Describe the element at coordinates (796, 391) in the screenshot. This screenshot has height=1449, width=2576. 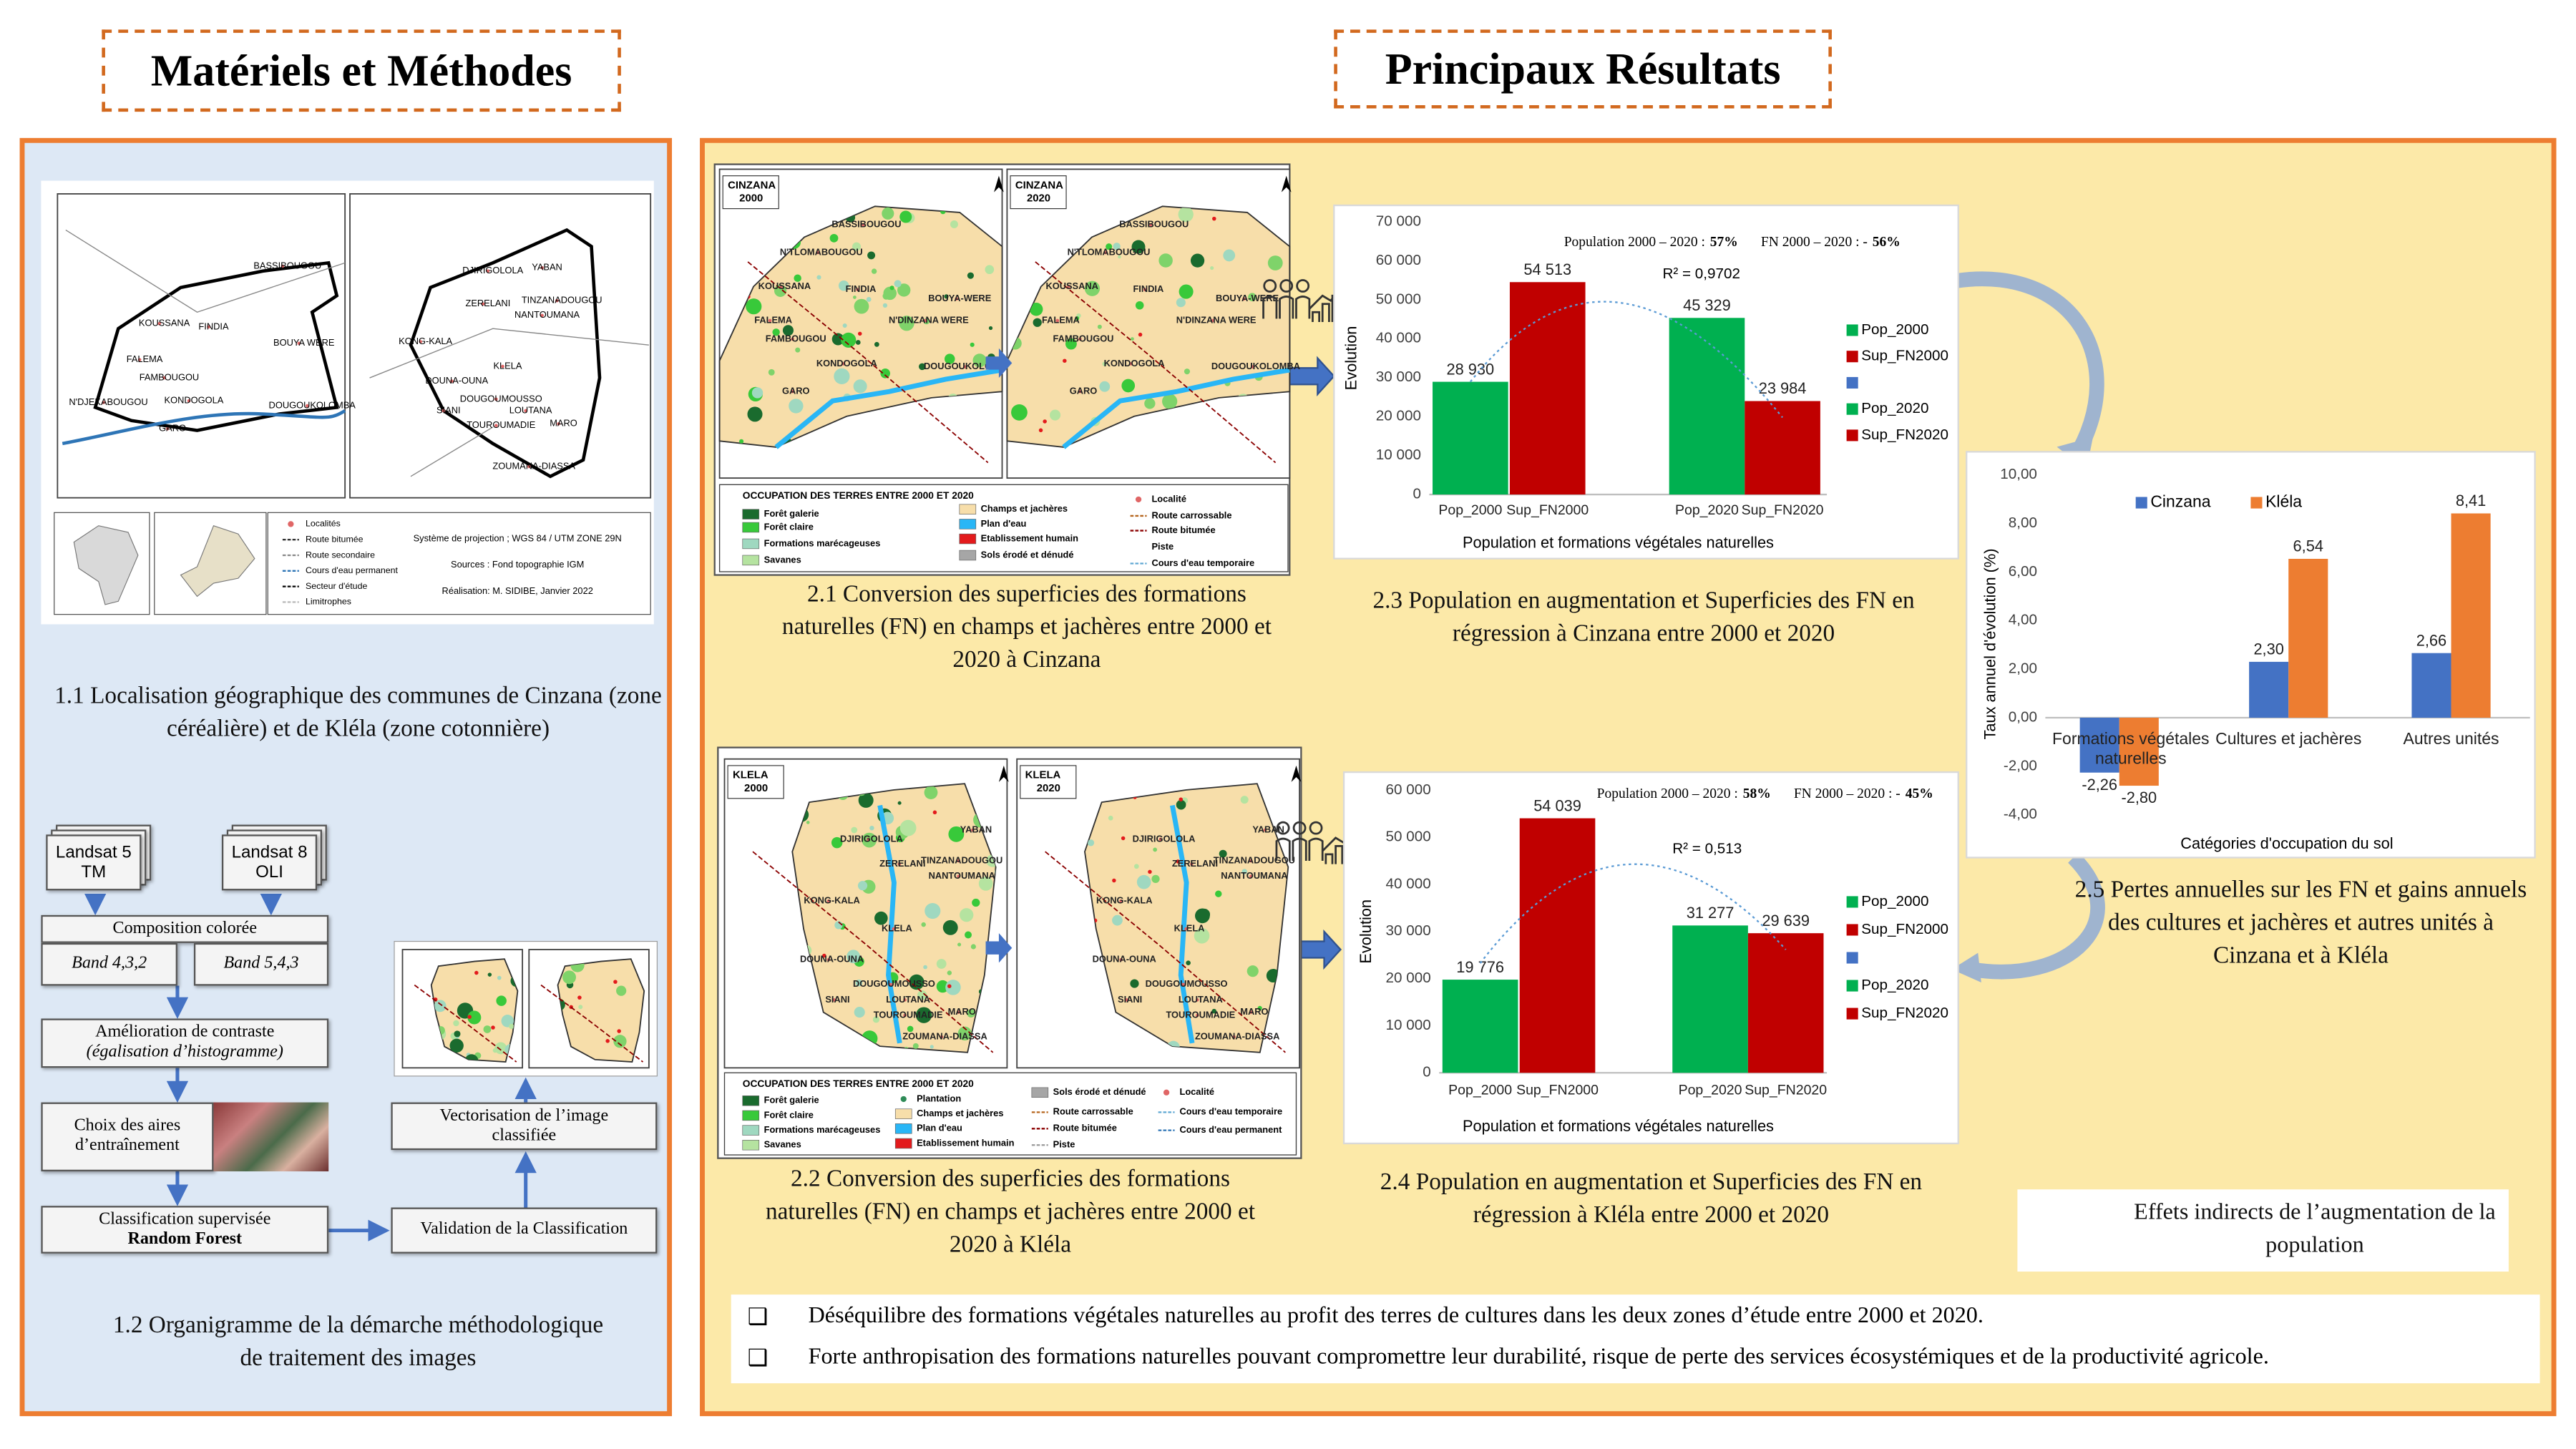
I see `town-label: GARO` at that location.